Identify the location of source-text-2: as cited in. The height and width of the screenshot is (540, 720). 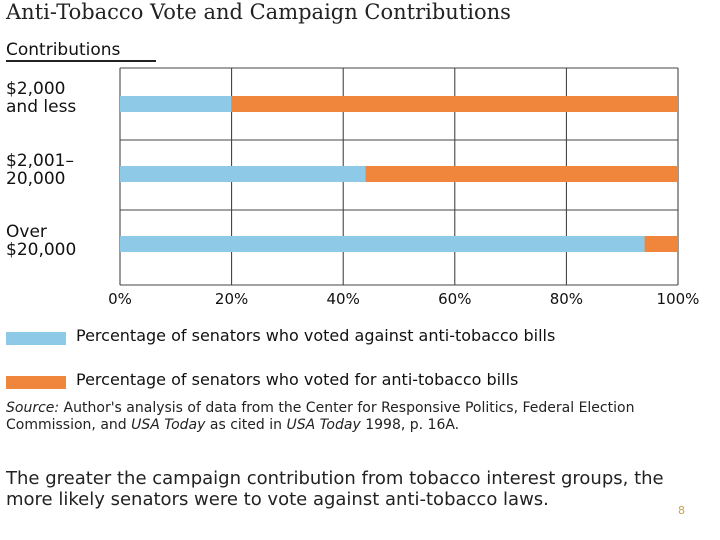
(246, 425).